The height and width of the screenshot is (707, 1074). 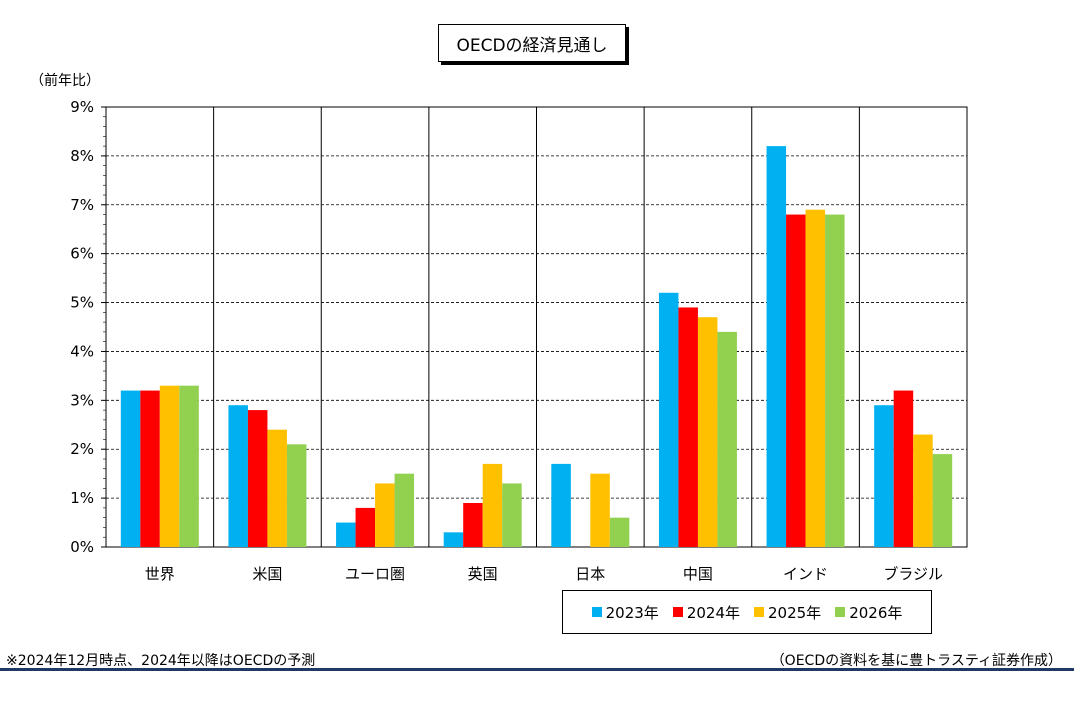 I want to click on bar-2026年-インド, so click(x=835, y=381).